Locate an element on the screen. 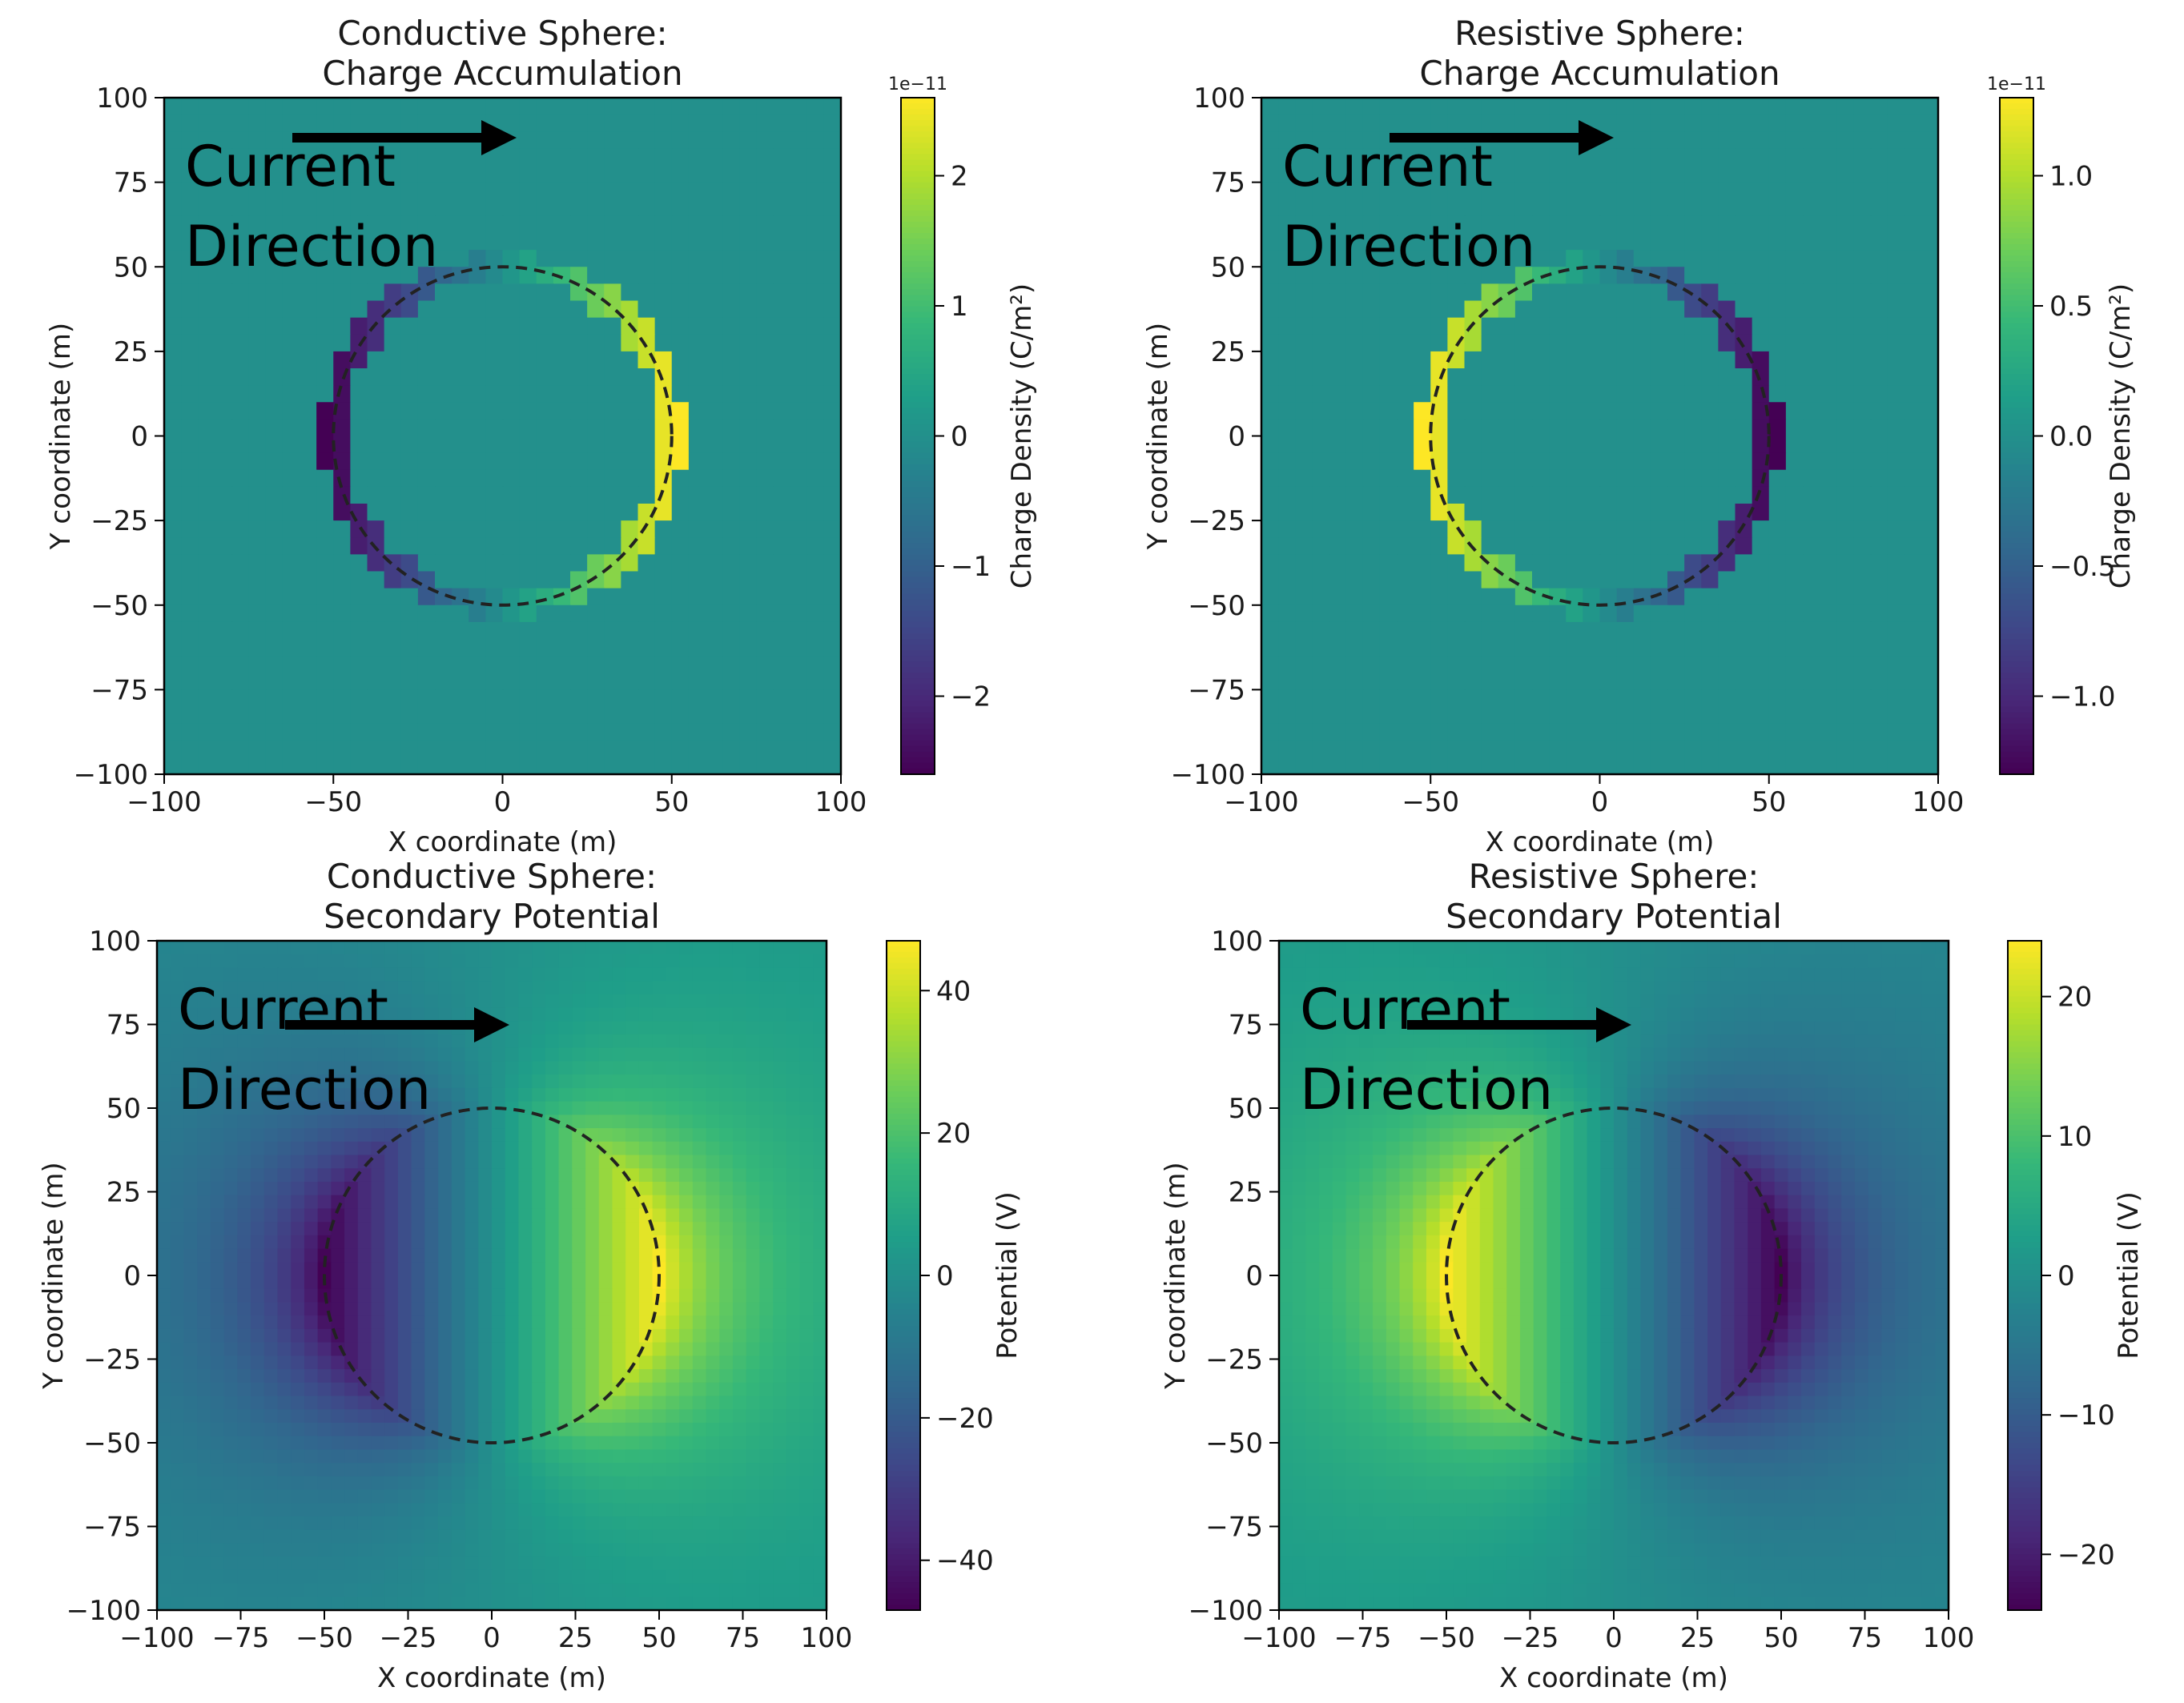 The height and width of the screenshot is (1703, 2184). y-tick-label: −50 is located at coordinates (1216, 606).